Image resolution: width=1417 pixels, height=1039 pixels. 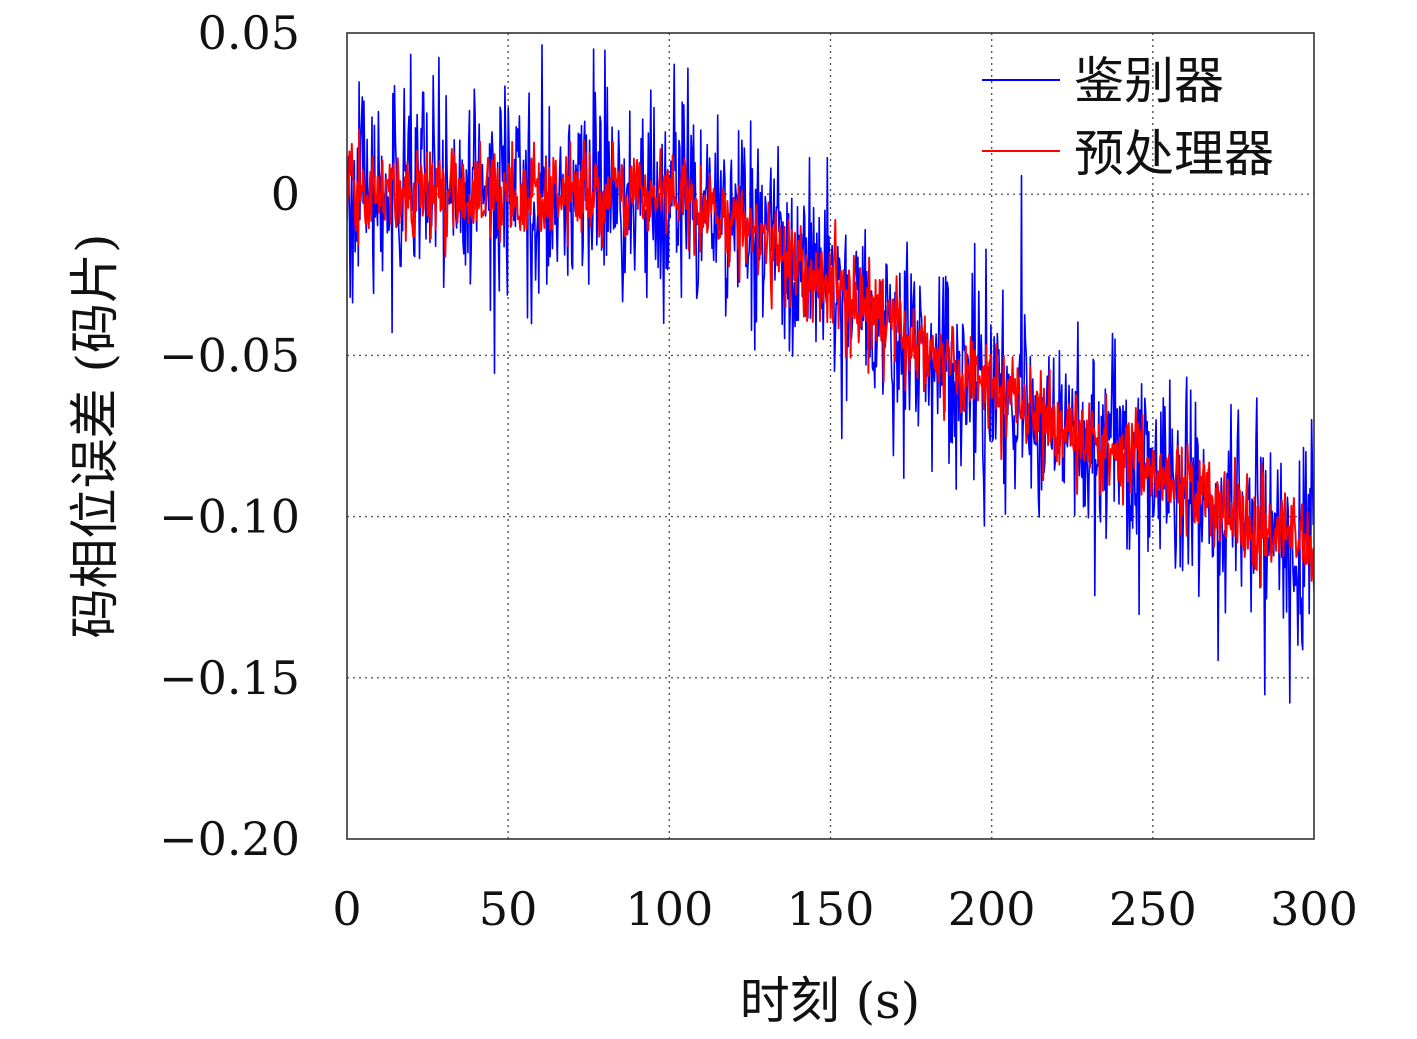 I want to click on x-tick-labels: 0 50 100 150 200 250 300, so click(x=845, y=909).